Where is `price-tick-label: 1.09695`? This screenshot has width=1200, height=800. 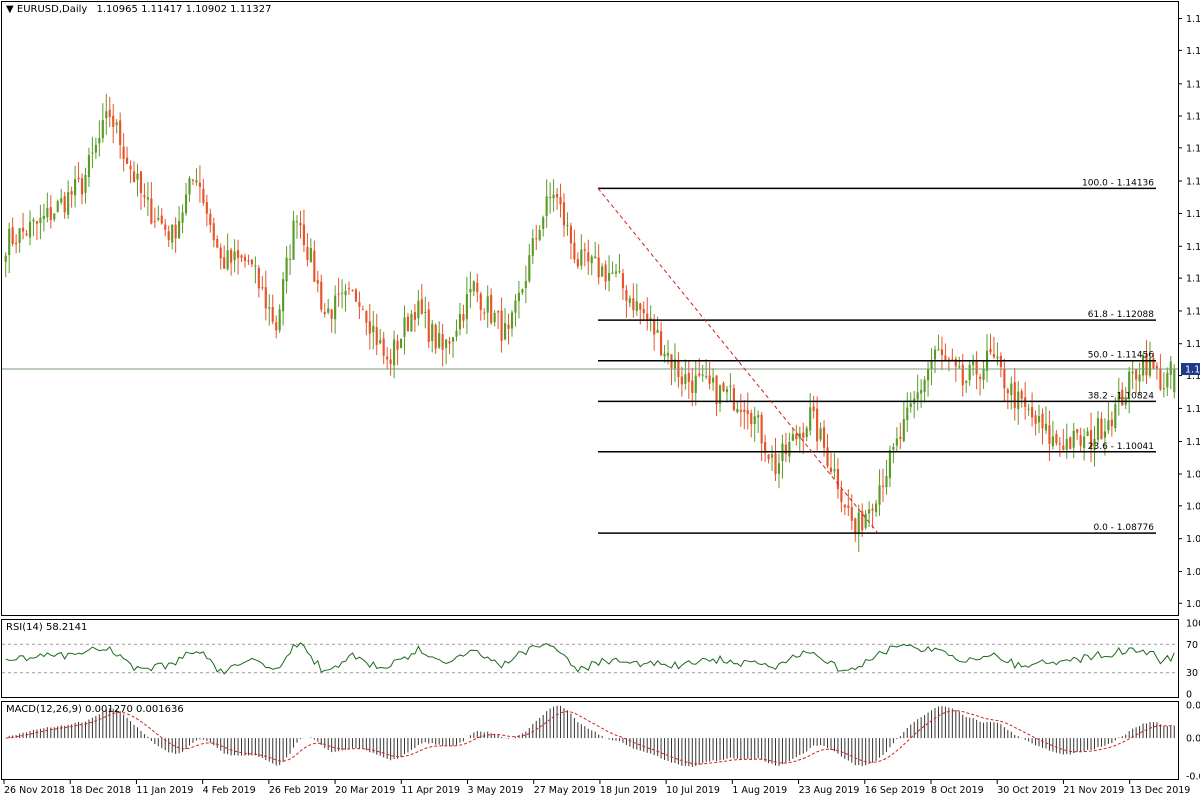
price-tick-label: 1.09695 is located at coordinates (1193, 475).